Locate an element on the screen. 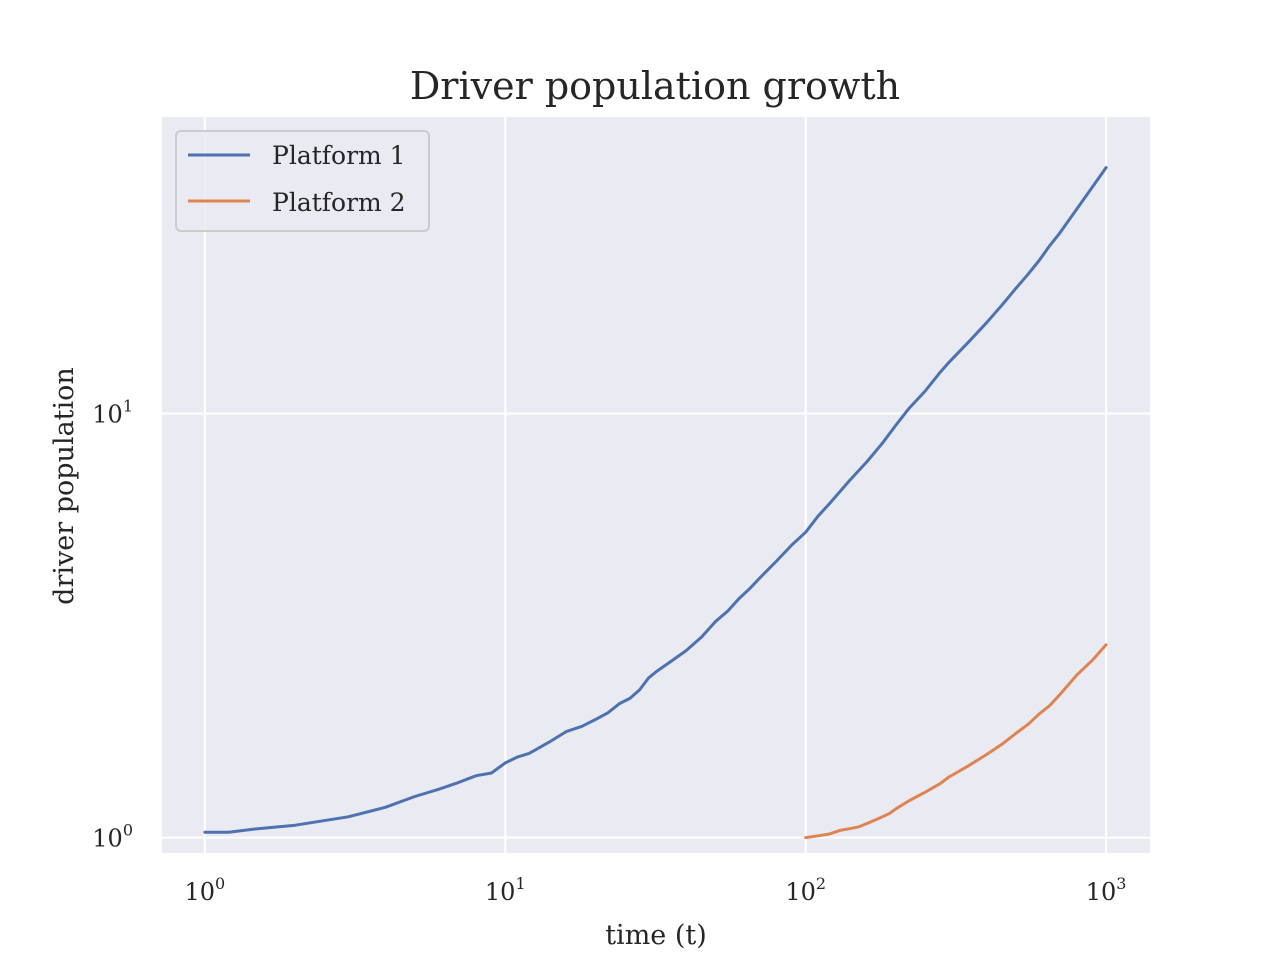 The image size is (1280, 960). y-tick-label: 10¹ is located at coordinates (112, 412).